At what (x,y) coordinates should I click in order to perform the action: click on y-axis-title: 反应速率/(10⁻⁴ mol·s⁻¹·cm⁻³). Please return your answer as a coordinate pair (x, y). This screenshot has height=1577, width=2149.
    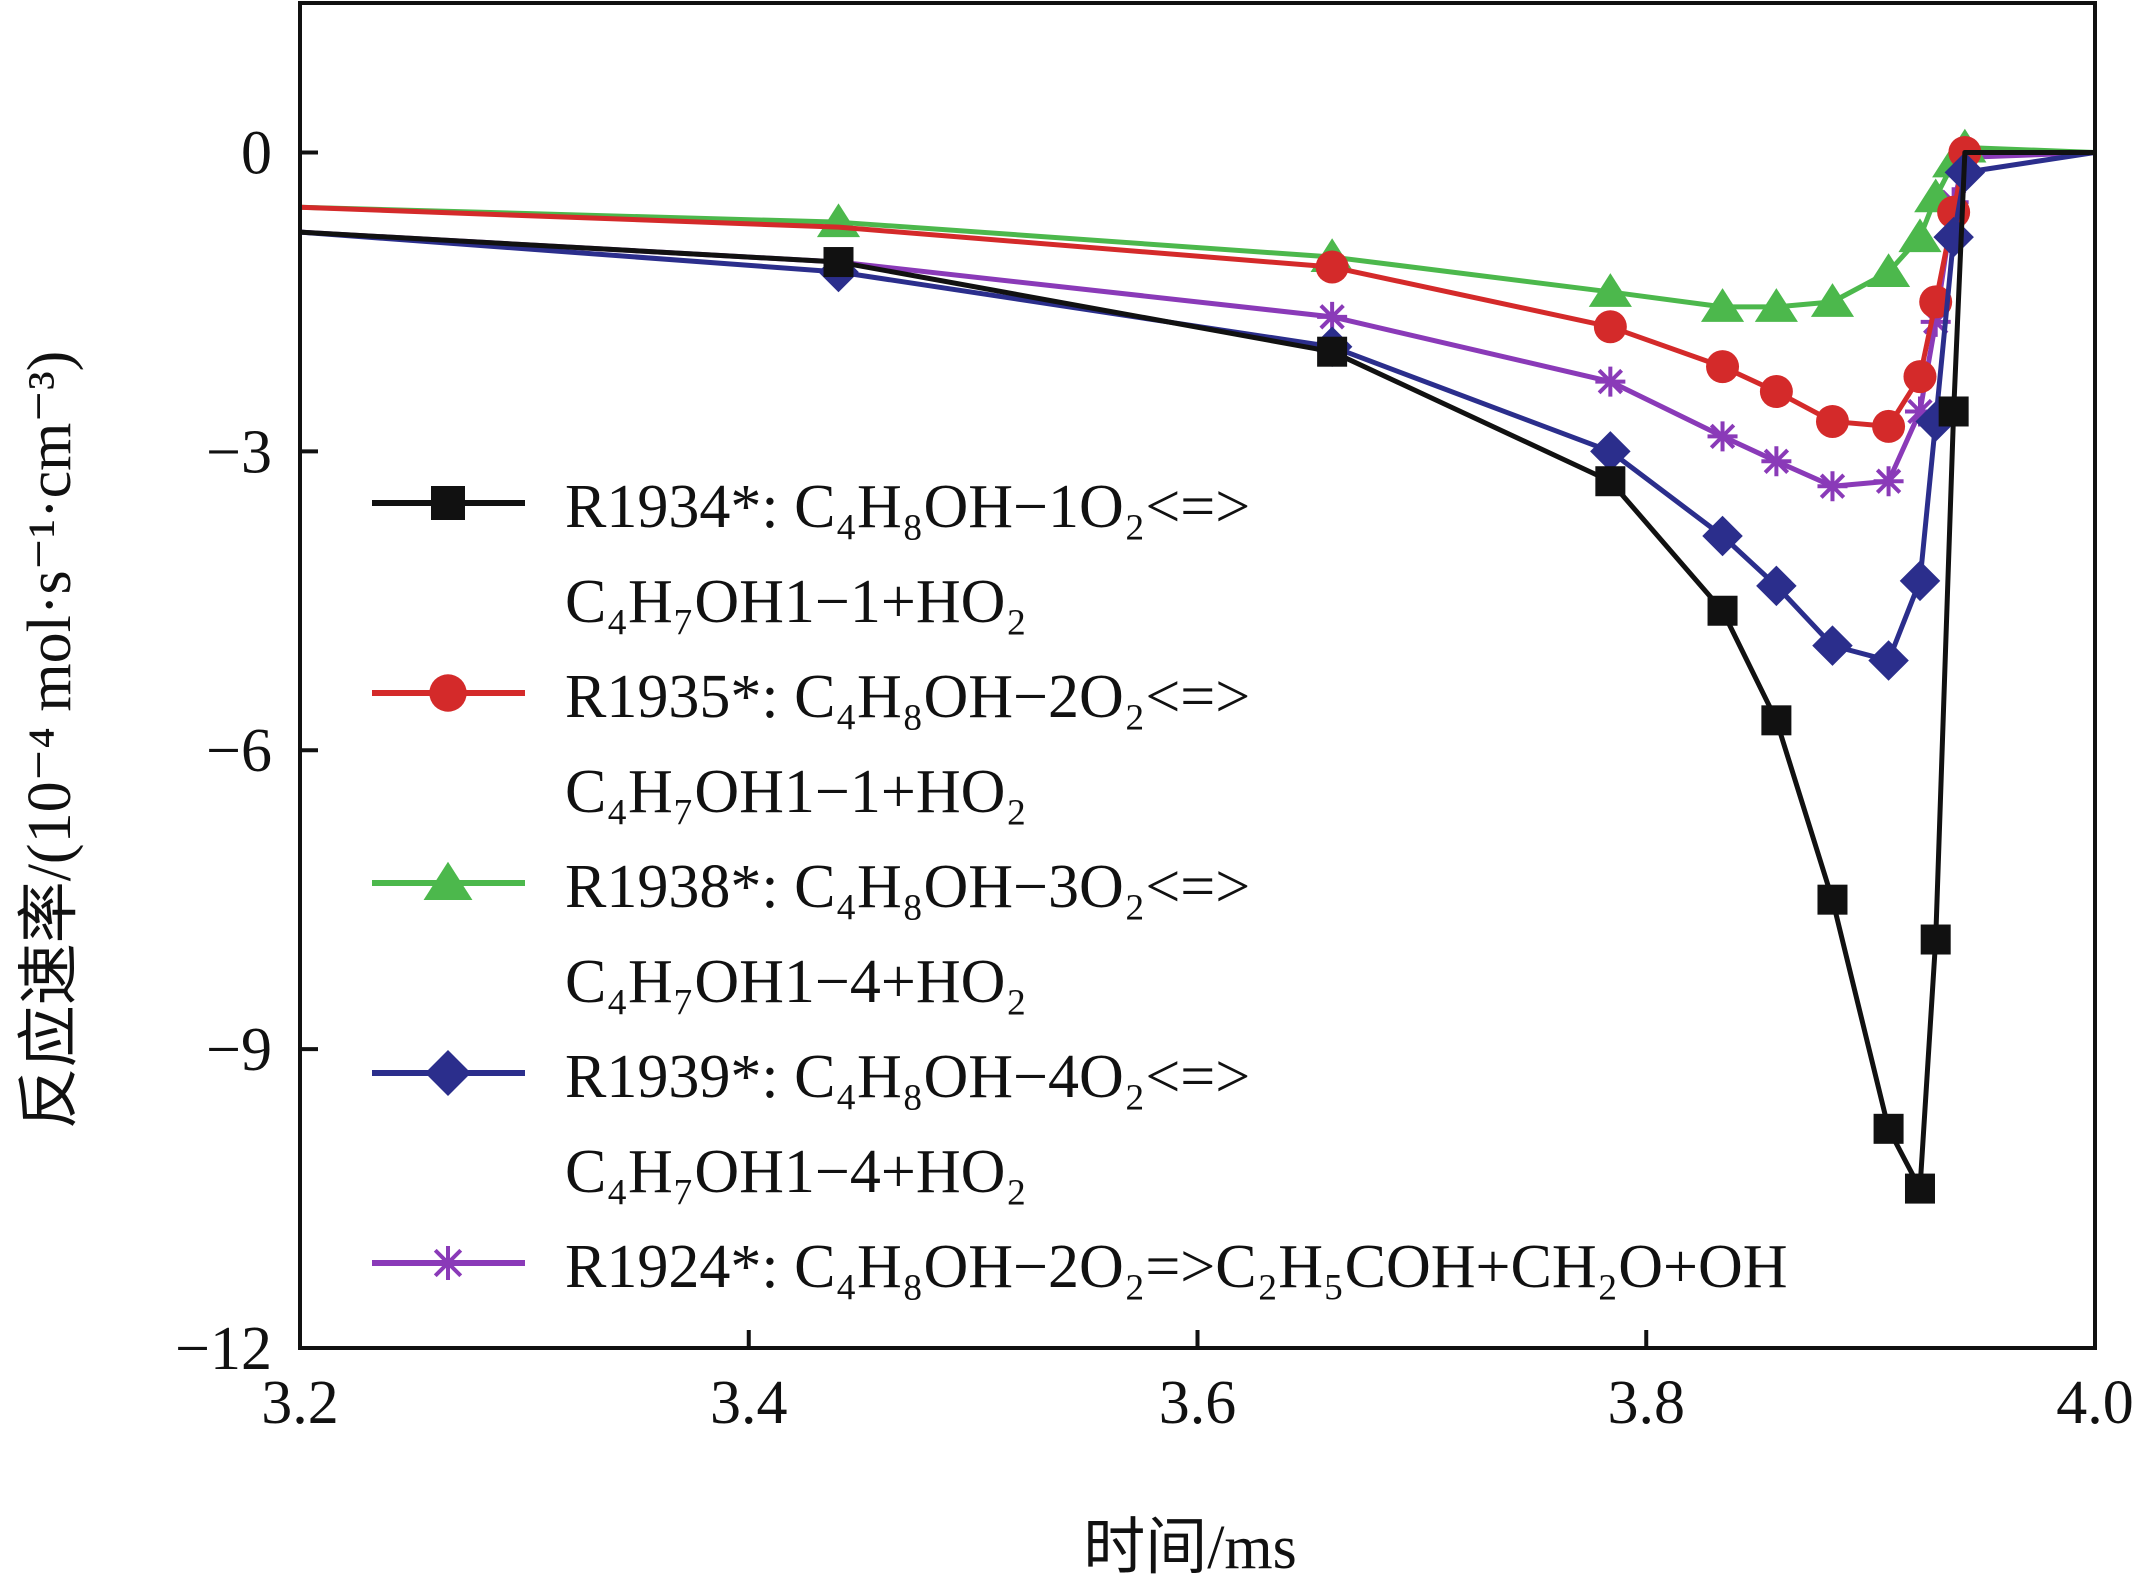
    Looking at the image, I should click on (50, 740).